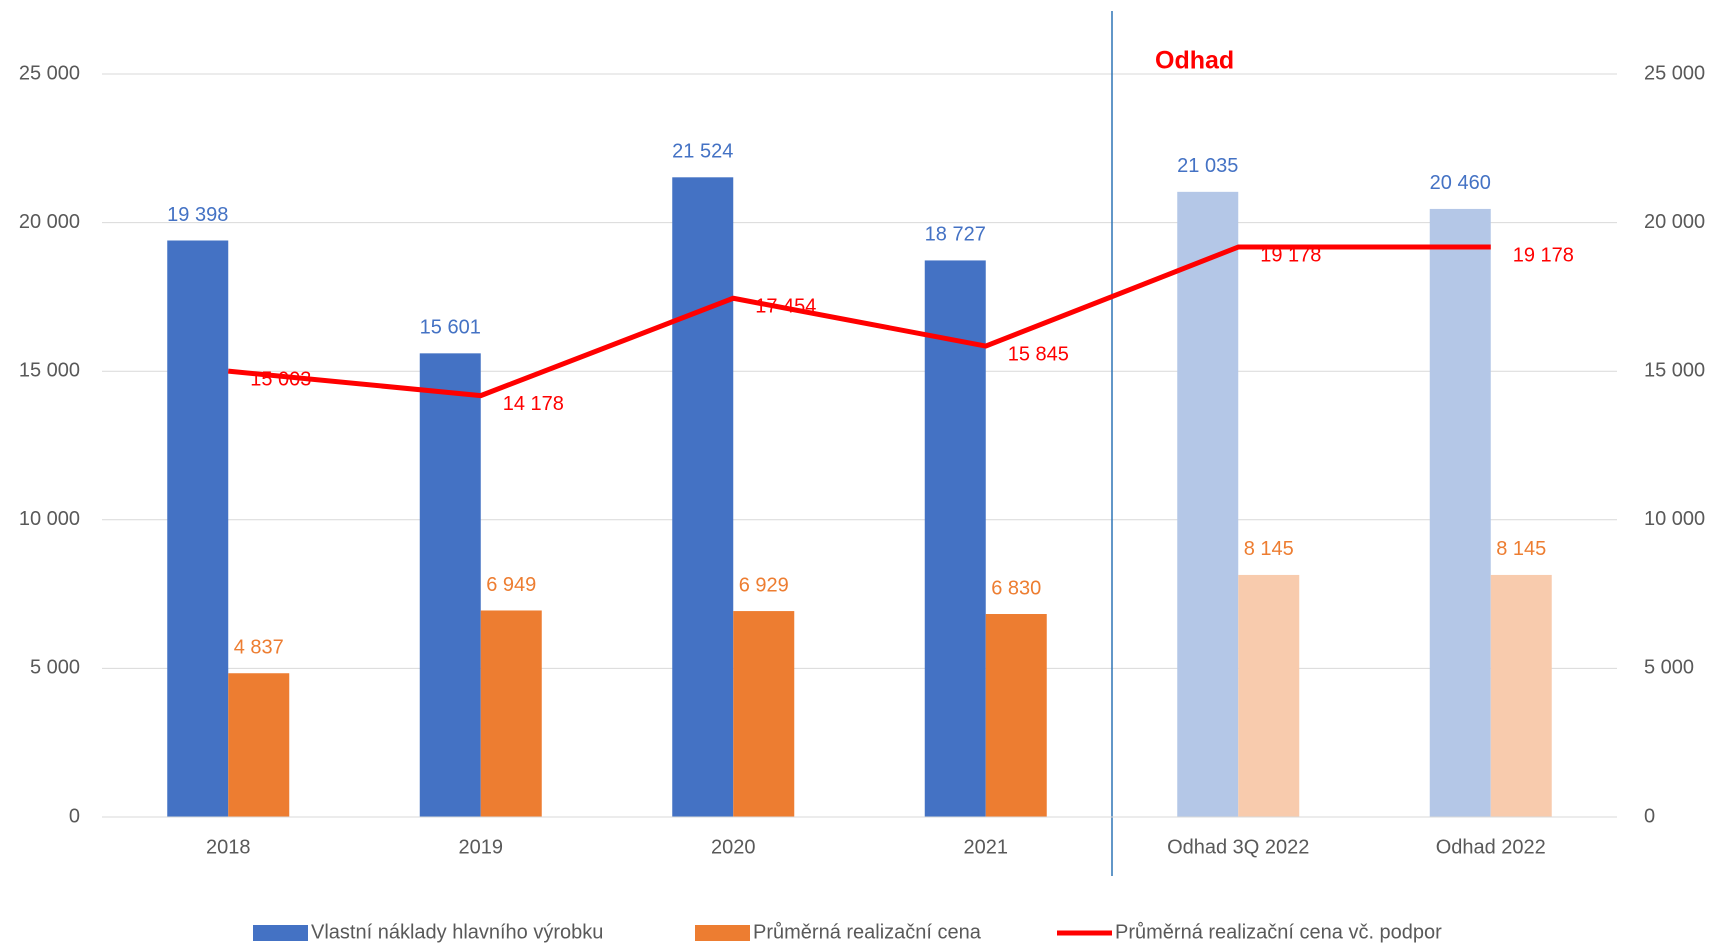 The width and height of the screenshot is (1717, 946). Describe the element at coordinates (55, 668) in the screenshot. I see `y-tick-label: 5 000` at that location.